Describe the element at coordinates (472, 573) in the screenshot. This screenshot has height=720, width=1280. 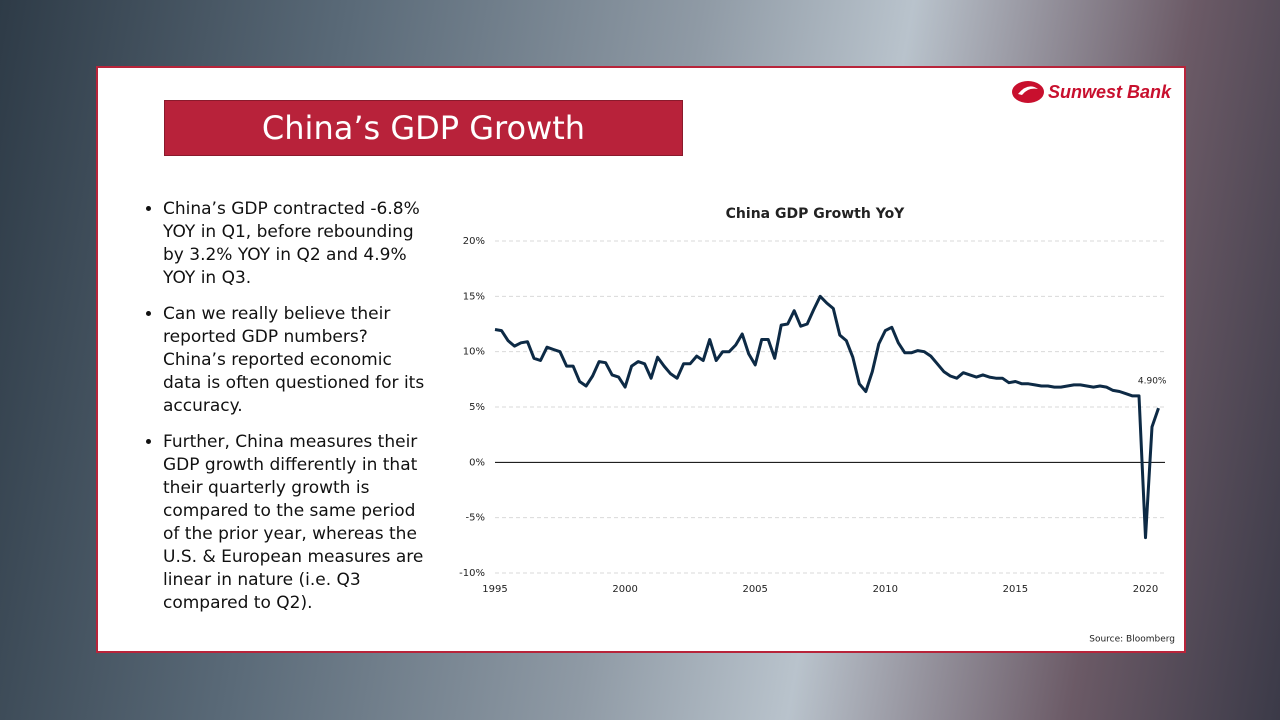
I see `y-tick-label: -10%` at that location.